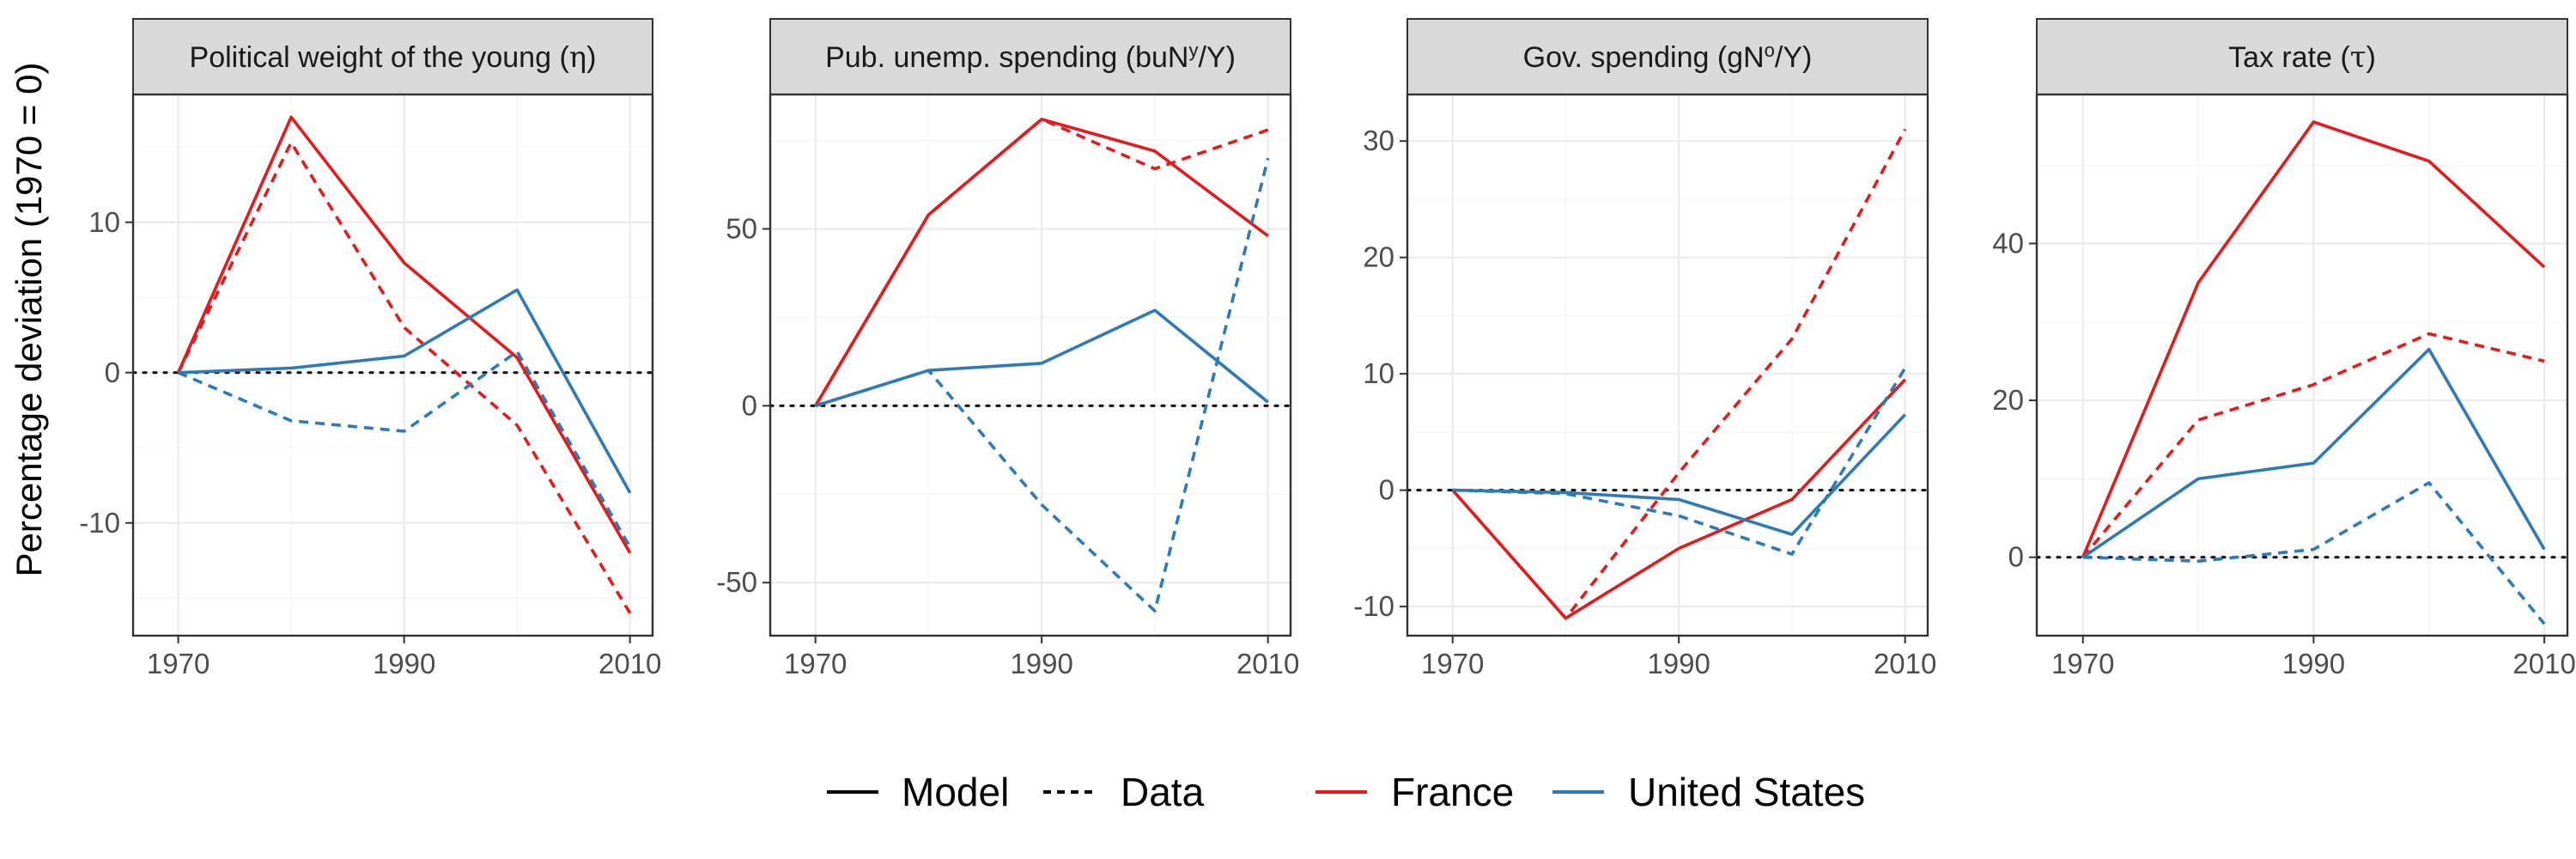 The image size is (2576, 859). I want to click on legend-label-data: Data, so click(1163, 792).